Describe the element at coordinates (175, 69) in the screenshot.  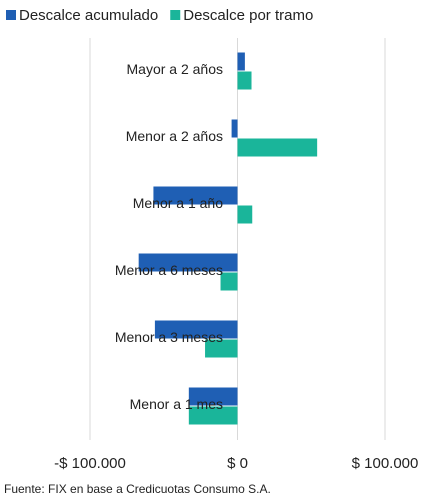
I see `y-tick-label: Mayor a 2 años` at that location.